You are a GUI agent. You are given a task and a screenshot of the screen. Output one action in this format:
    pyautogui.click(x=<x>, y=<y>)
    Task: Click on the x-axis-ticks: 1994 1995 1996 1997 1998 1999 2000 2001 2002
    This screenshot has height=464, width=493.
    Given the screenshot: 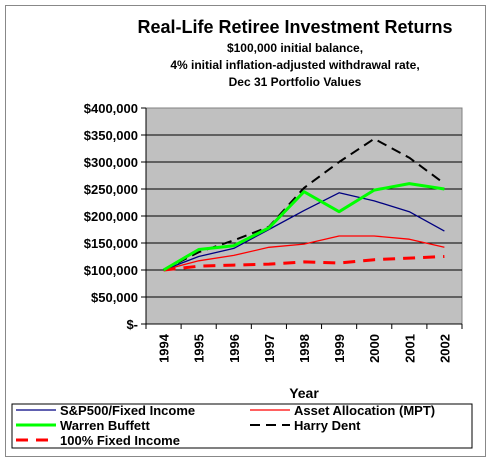 What is the action you would take?
    pyautogui.click(x=304, y=343)
    